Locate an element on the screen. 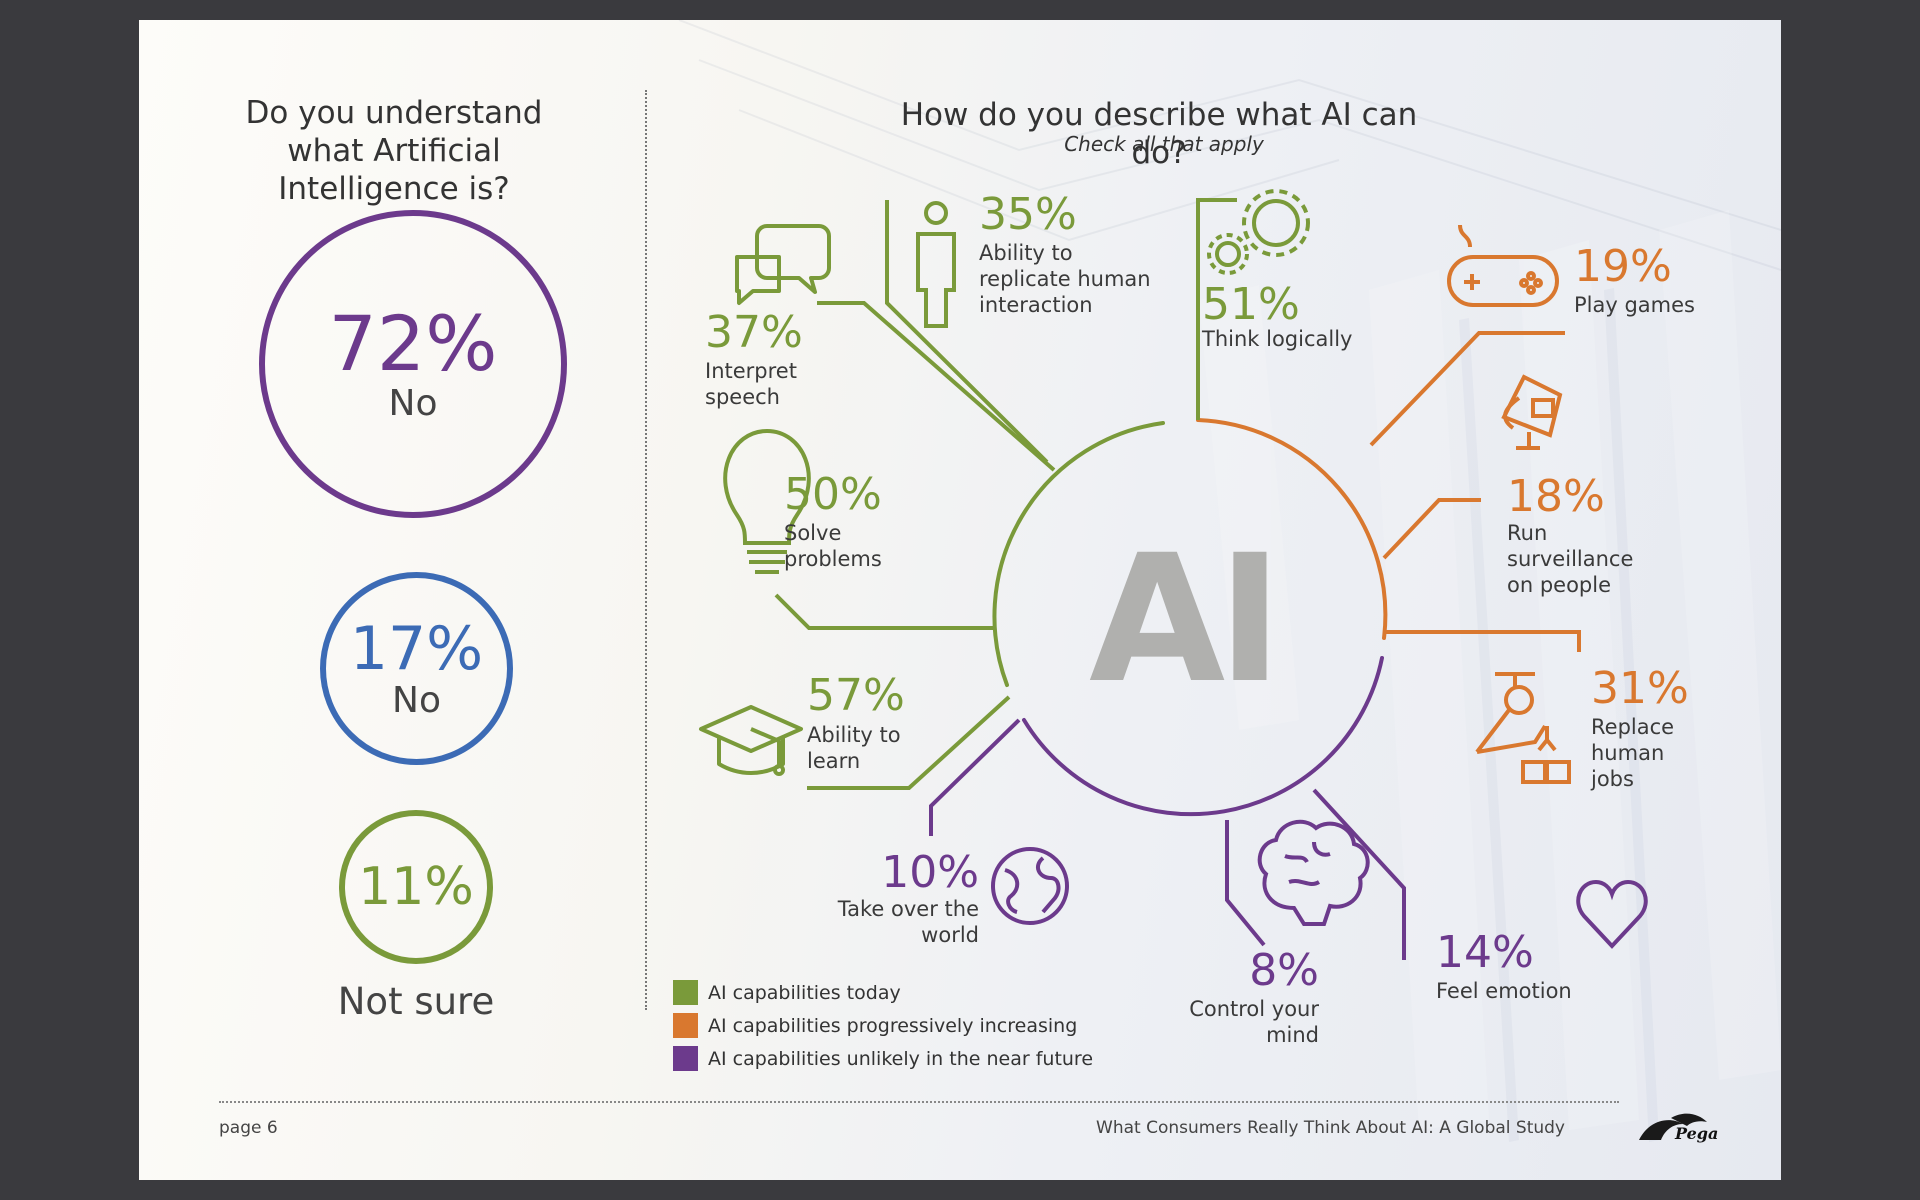 Image resolution: width=1920 pixels, height=1200 pixels. robot-arm-icon is located at coordinates (1523, 728).